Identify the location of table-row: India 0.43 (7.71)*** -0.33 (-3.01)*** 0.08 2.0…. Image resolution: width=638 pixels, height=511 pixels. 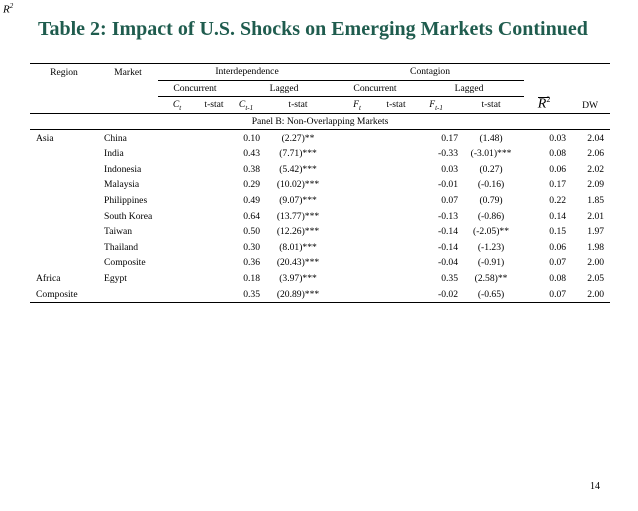
(320, 154).